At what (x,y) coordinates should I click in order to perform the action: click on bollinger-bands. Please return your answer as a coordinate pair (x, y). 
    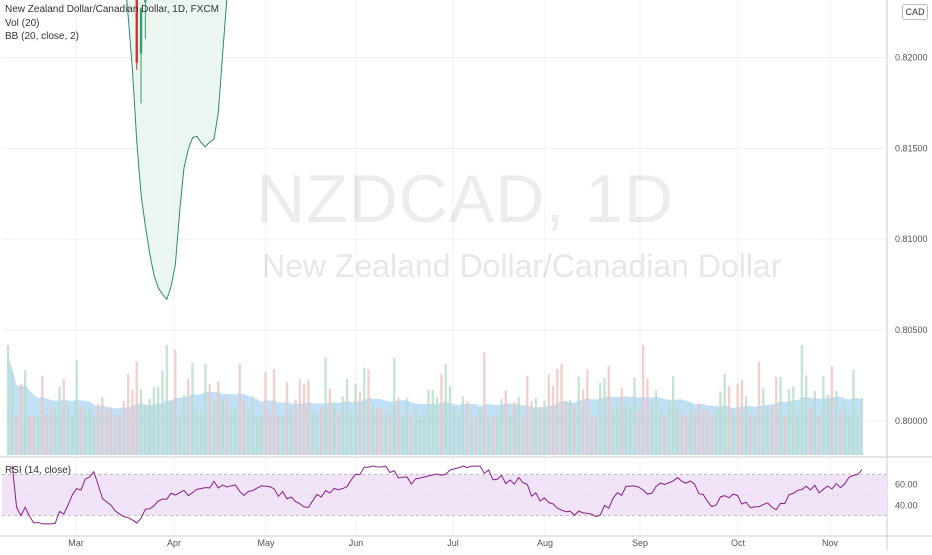
    Looking at the image, I should click on (177, 150).